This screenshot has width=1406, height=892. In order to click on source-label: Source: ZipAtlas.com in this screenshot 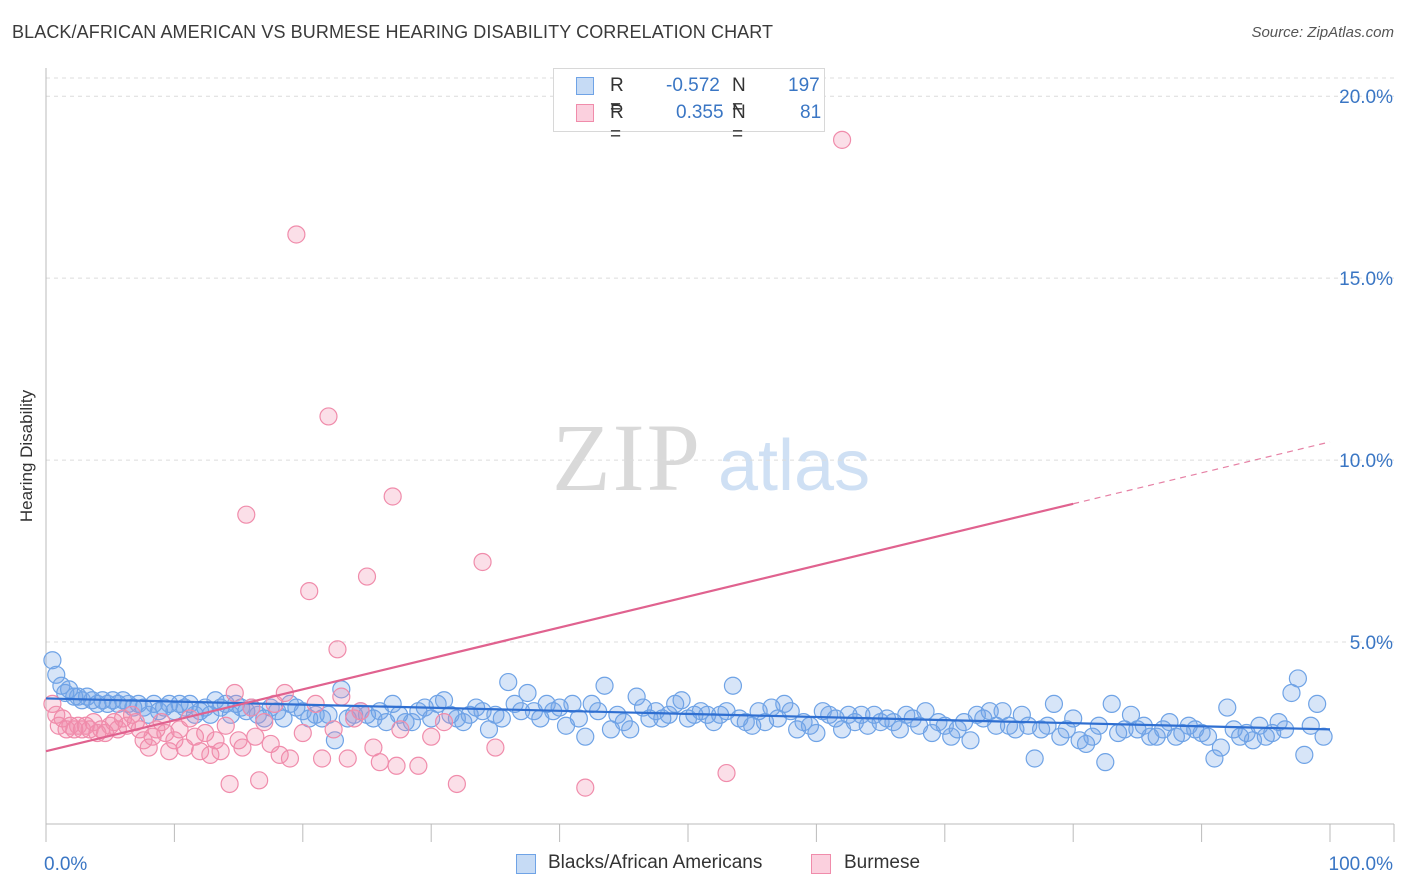, I will do `click(1322, 32)`.